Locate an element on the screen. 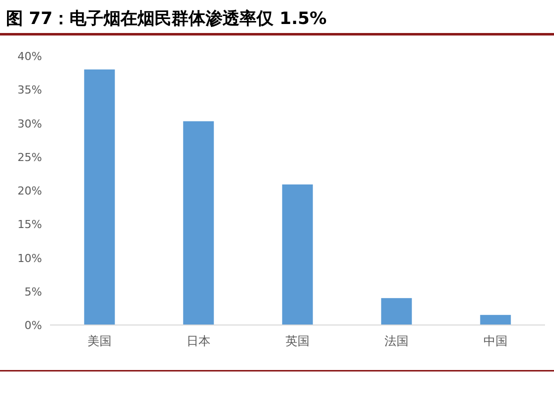 The height and width of the screenshot is (401, 554). x-tick-label: 中国 is located at coordinates (496, 341).